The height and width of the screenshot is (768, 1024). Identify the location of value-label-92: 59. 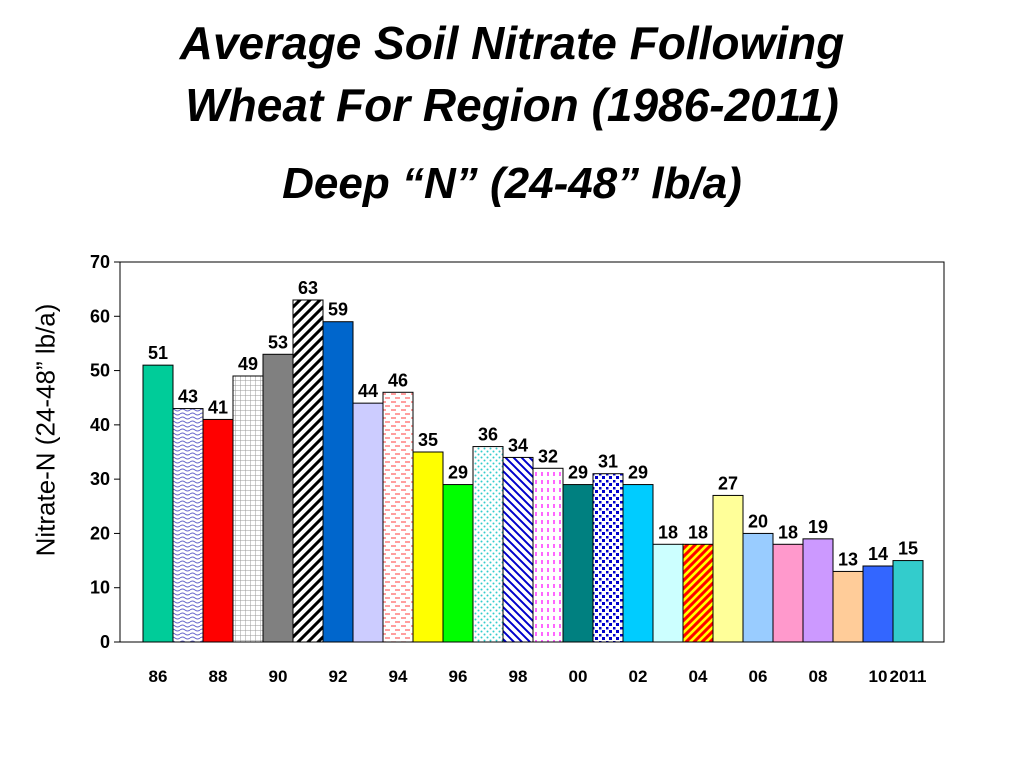
(338, 310).